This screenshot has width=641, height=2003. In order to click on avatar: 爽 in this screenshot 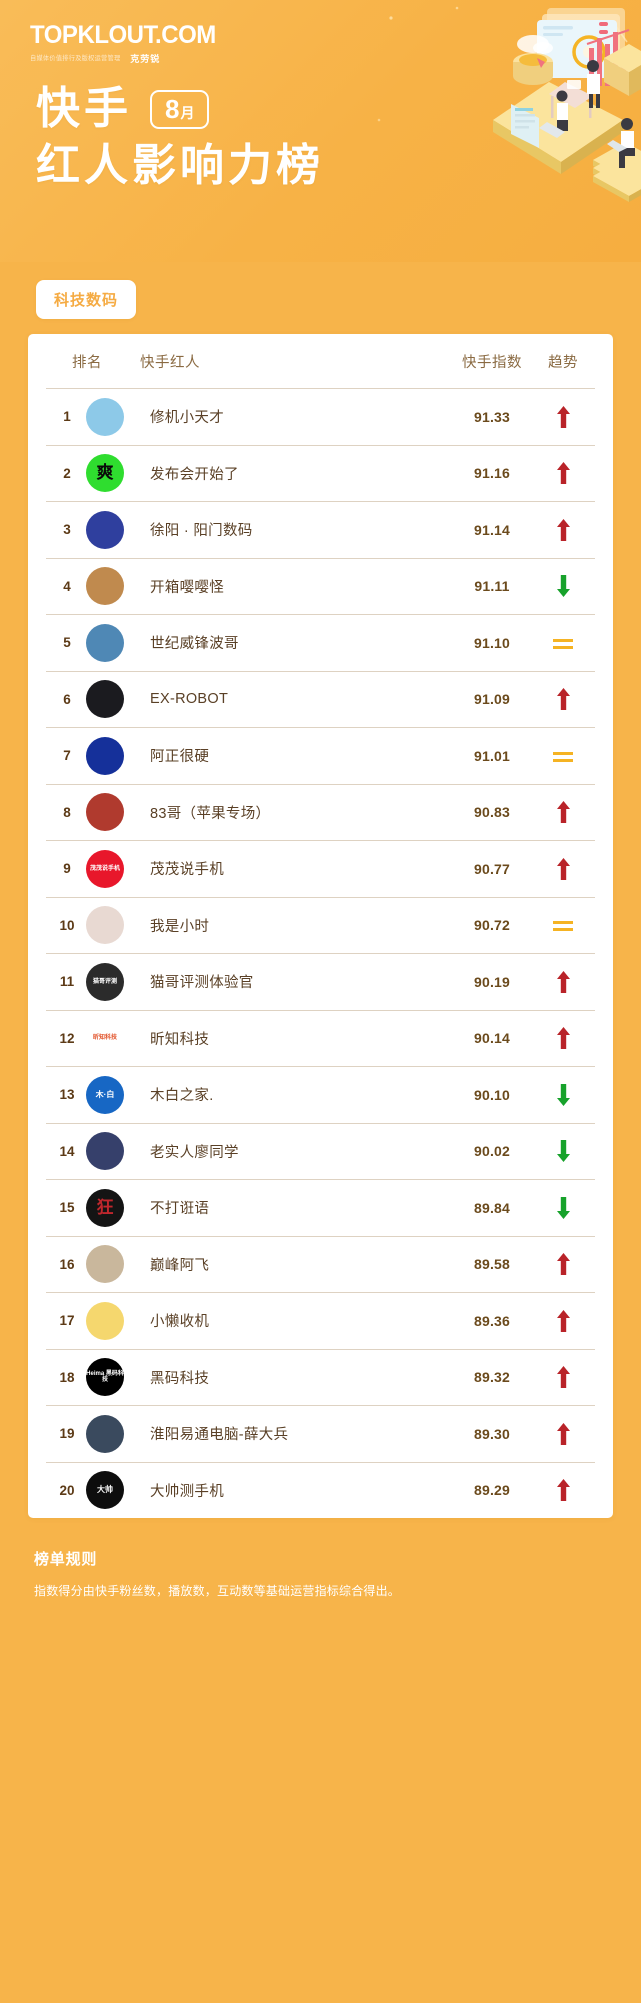, I will do `click(105, 473)`.